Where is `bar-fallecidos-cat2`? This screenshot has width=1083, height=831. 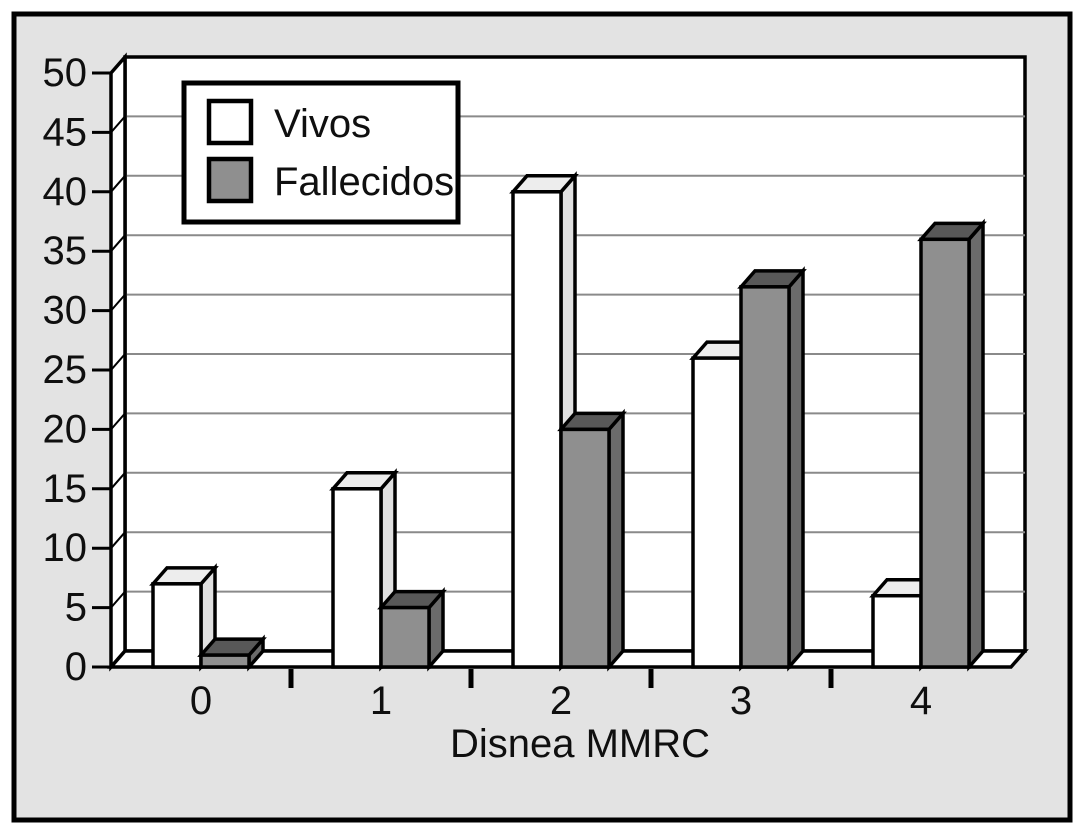 bar-fallecidos-cat2 is located at coordinates (592, 540).